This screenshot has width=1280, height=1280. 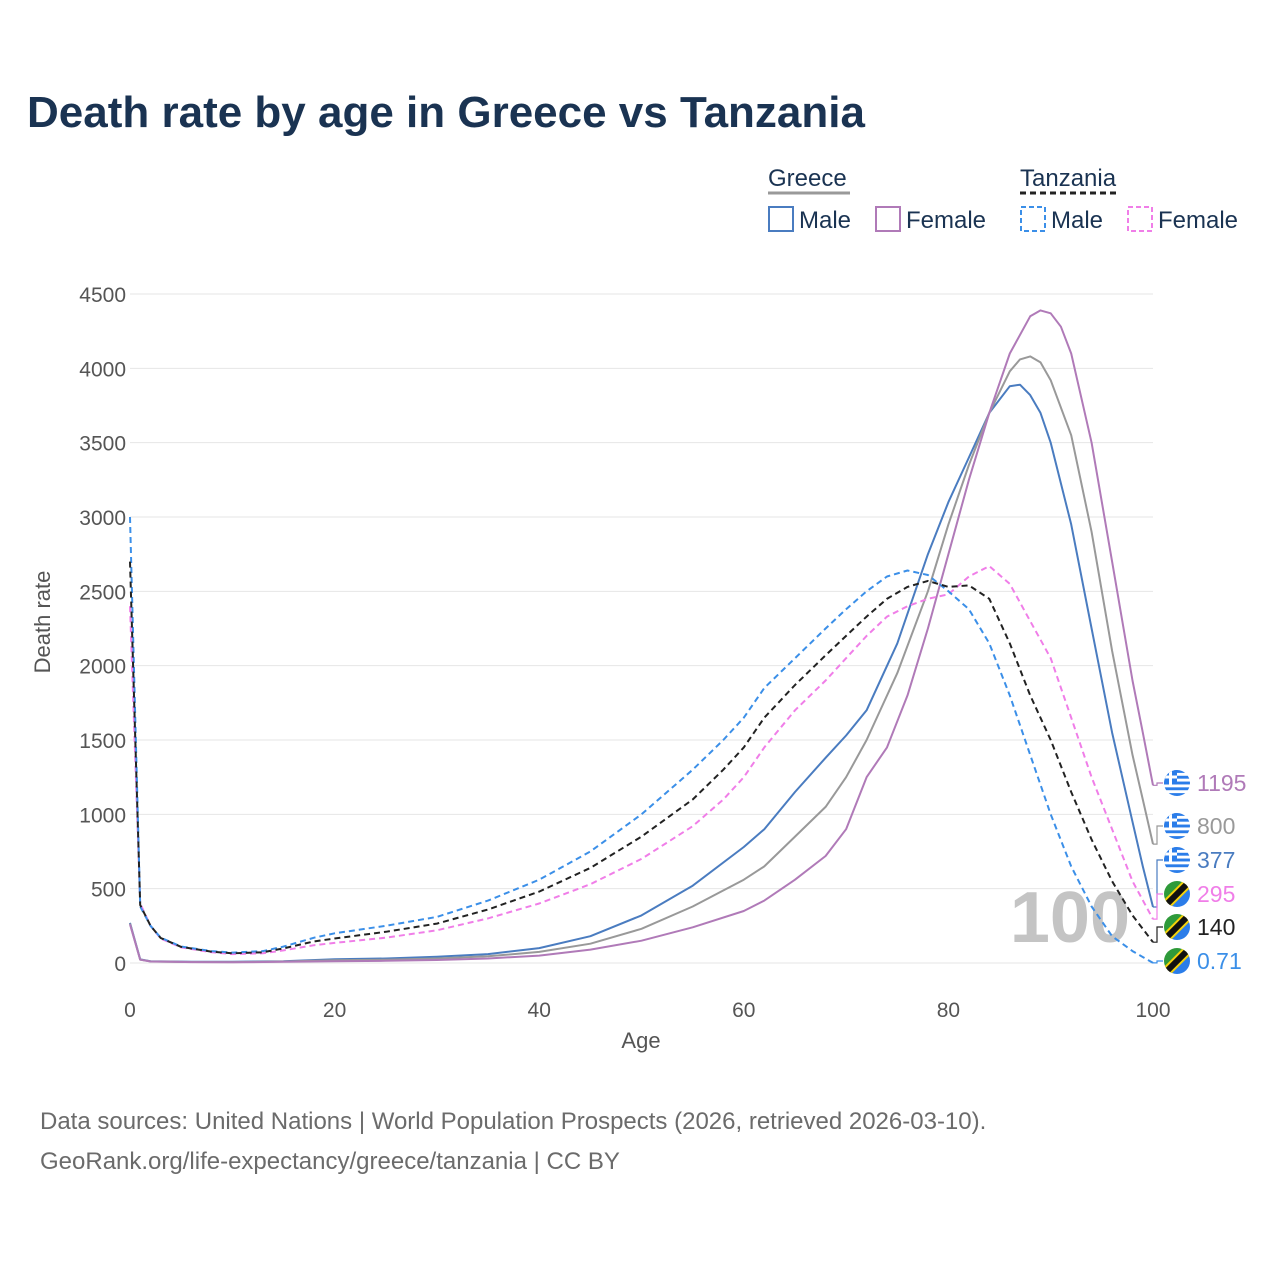 I want to click on legend-group-greece: Greece, so click(x=807, y=178).